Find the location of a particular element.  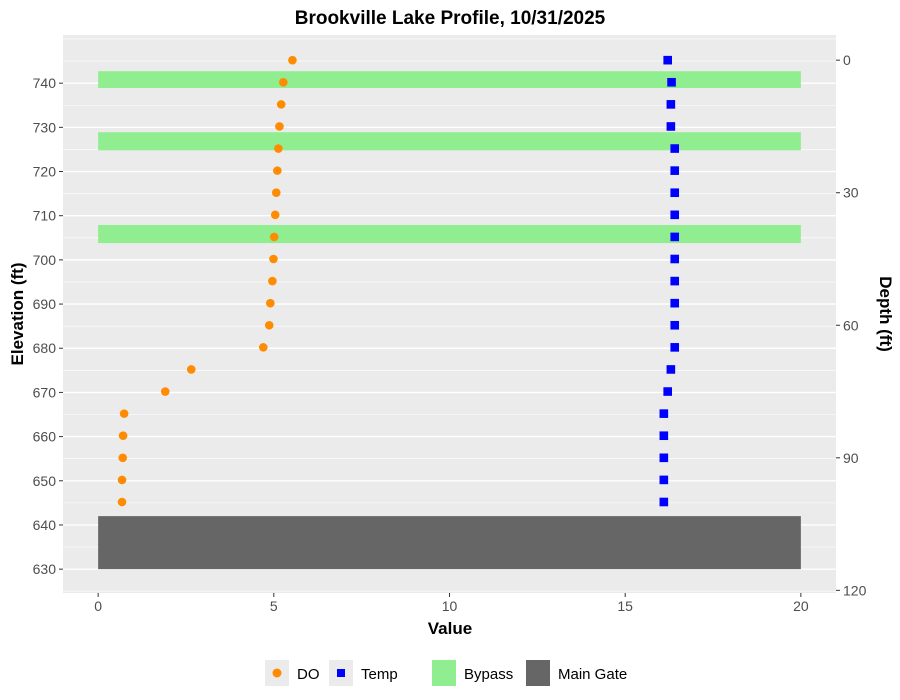

legend: DO Temp Bypass Main Gate is located at coordinates (446, 673).